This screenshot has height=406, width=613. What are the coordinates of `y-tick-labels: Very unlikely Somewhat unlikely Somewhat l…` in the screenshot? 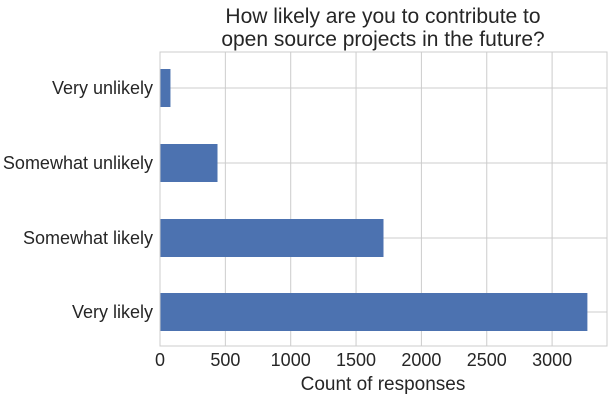 It's located at (78, 200).